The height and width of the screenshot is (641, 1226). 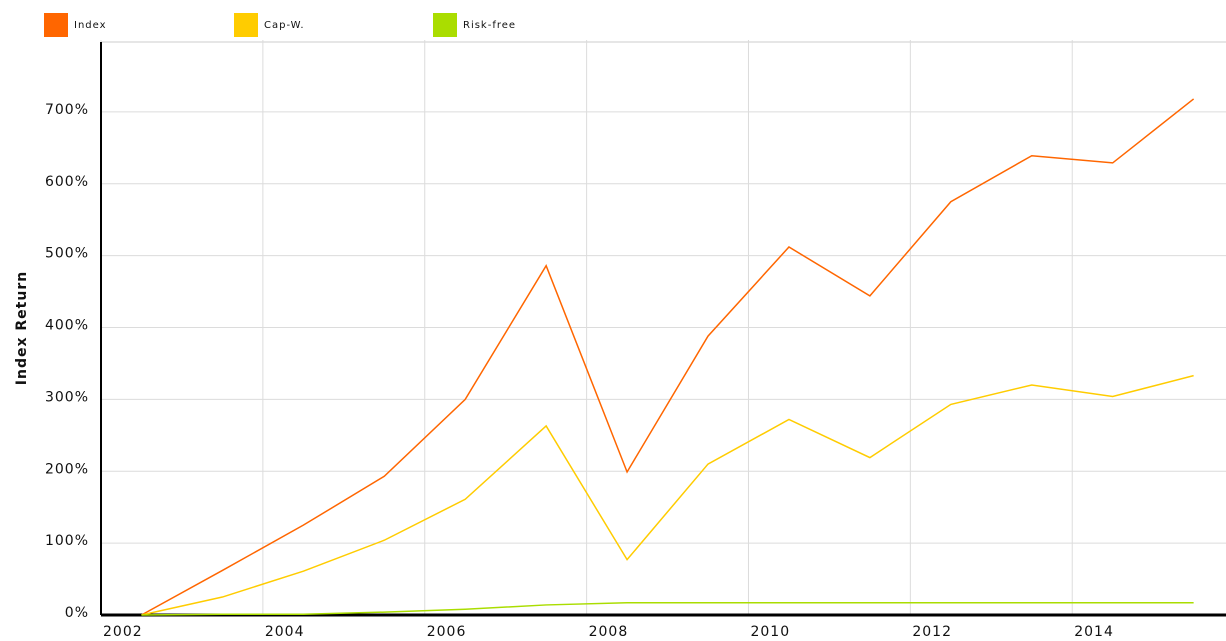 I want to click on series-line, so click(x=667, y=609).